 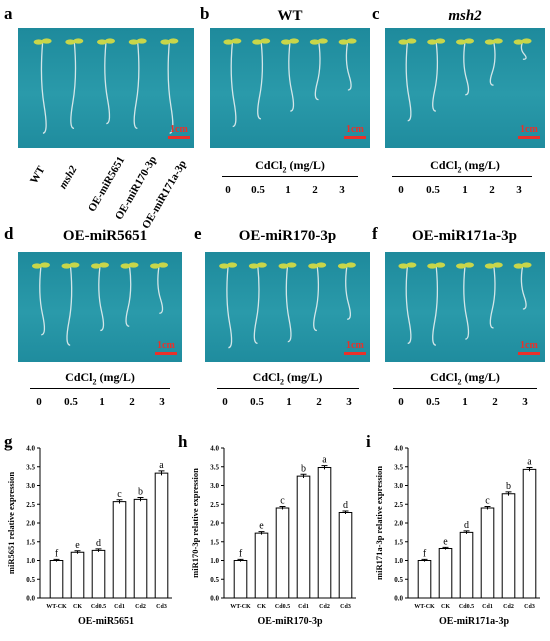 I want to click on conc-e-1: 0.5, so click(x=257, y=402).